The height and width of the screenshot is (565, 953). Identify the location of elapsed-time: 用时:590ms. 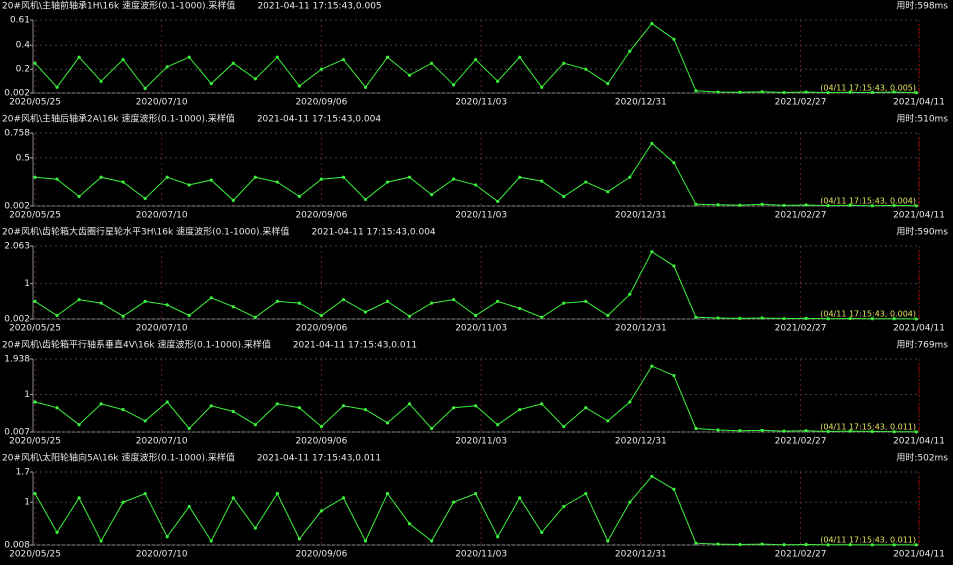
(922, 232).